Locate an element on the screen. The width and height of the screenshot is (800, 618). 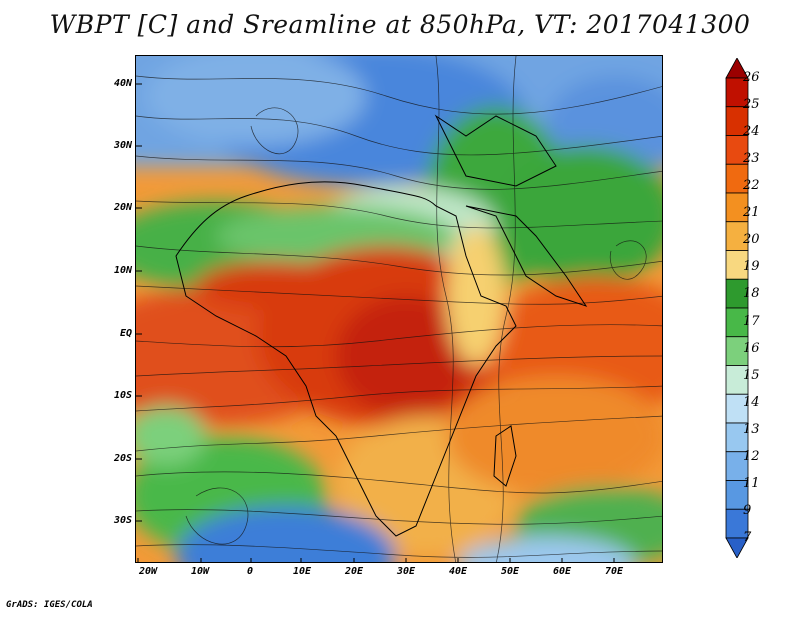
lon-label-0: 0 is located at coordinates (250, 571).